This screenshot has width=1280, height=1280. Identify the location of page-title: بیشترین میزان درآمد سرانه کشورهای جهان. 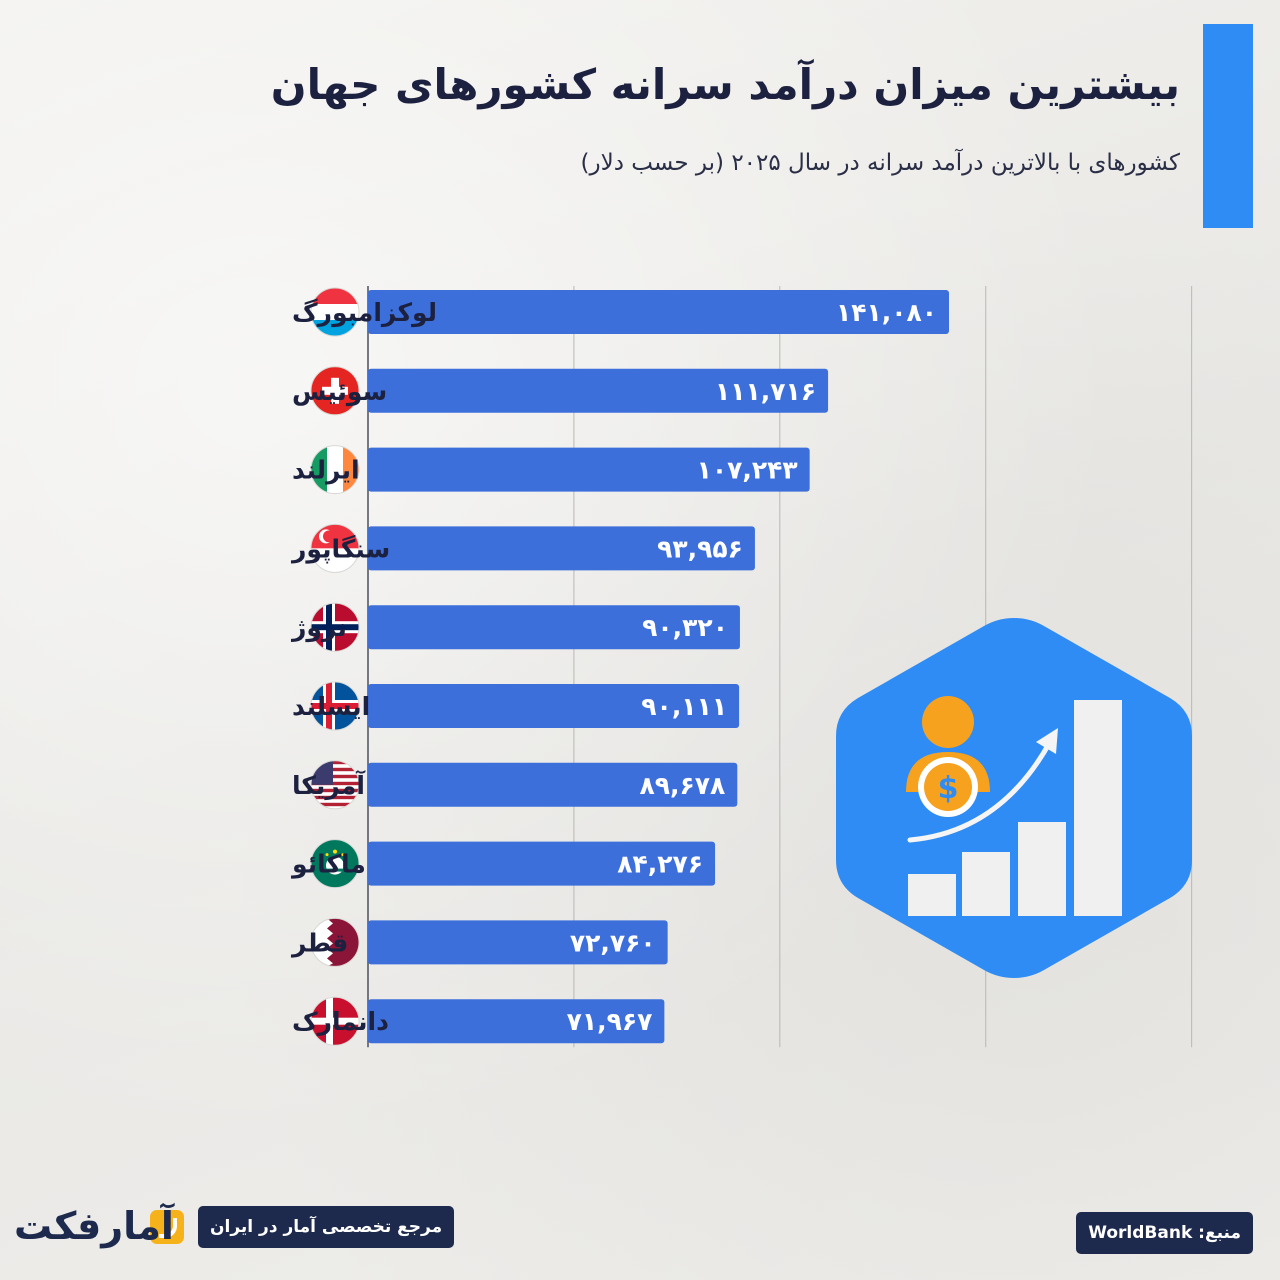
(725, 84).